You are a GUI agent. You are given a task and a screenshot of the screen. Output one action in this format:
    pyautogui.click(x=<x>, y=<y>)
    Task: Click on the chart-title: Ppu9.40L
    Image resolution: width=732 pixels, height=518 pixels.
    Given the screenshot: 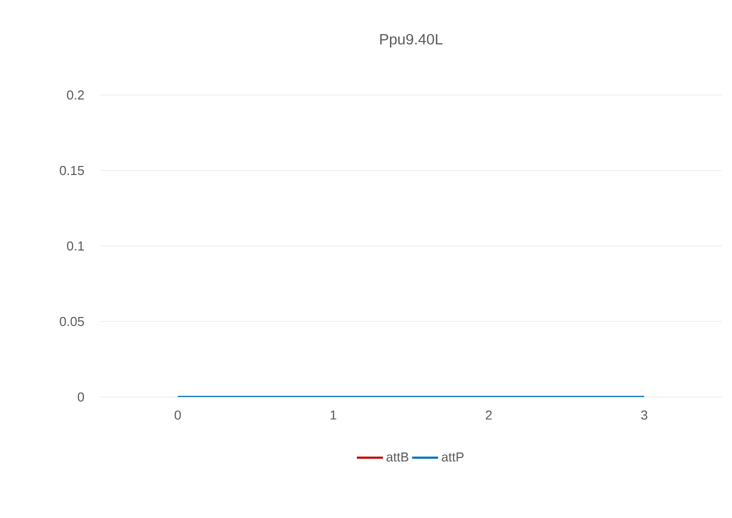 What is the action you would take?
    pyautogui.click(x=411, y=41)
    